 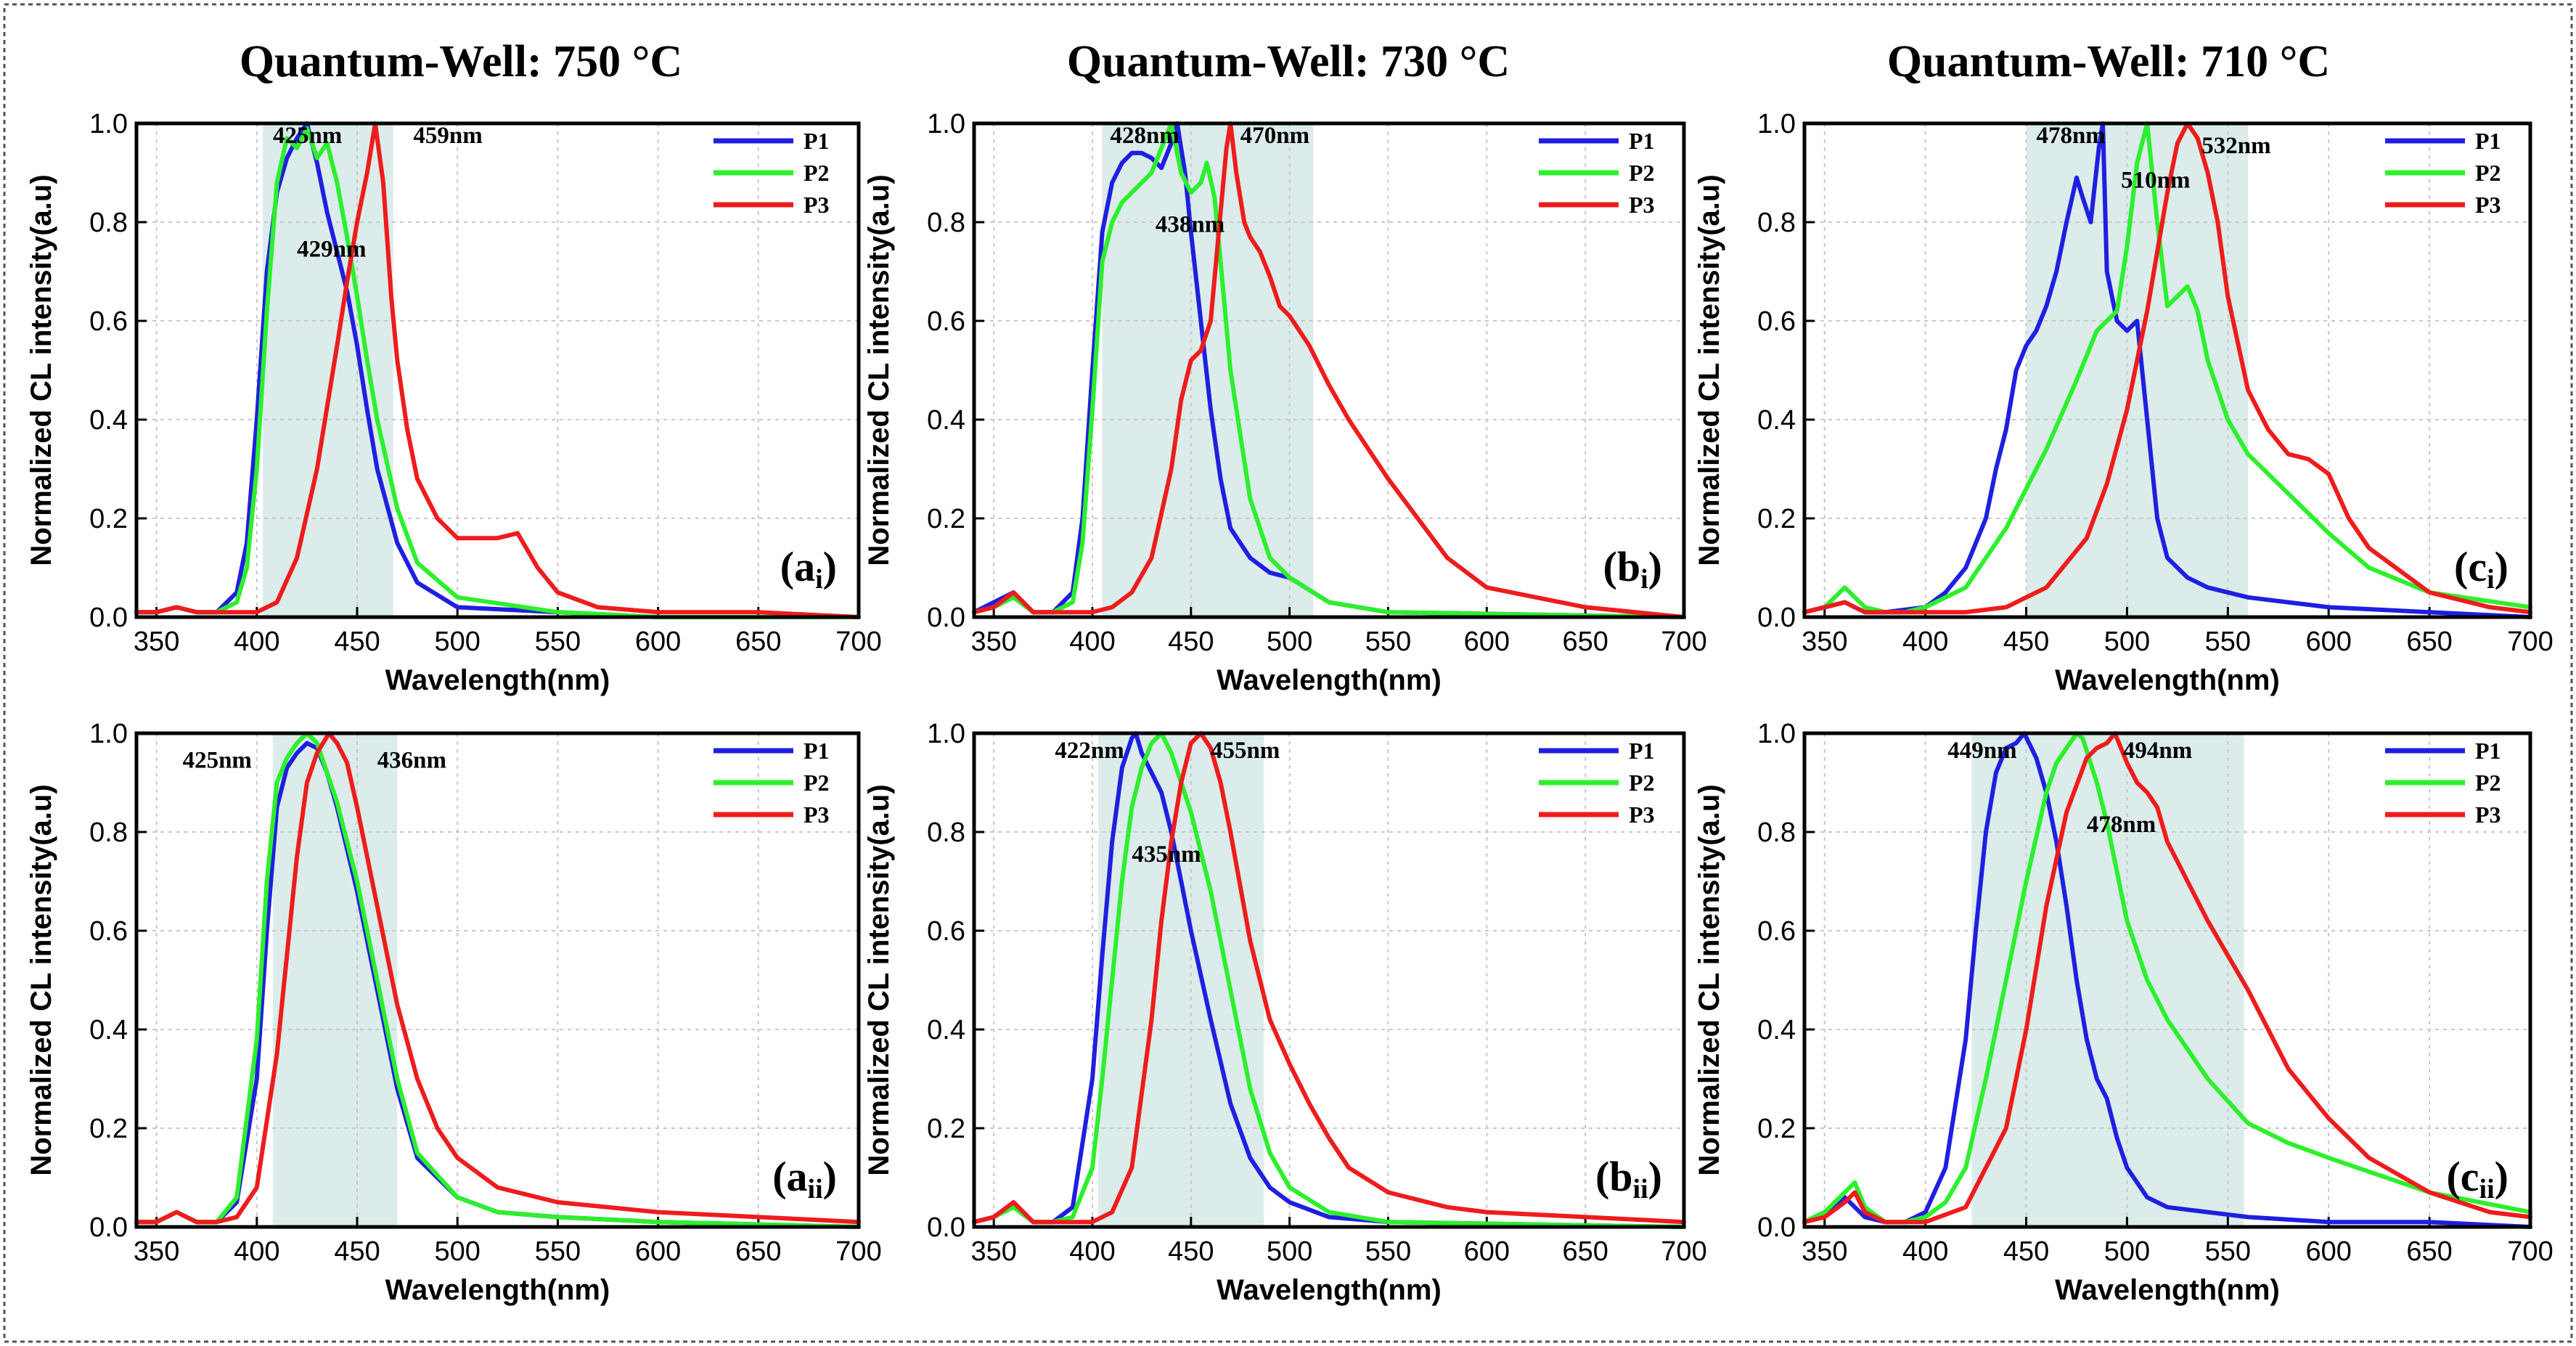 I want to click on peak-annotation: 459nm, so click(x=447, y=136).